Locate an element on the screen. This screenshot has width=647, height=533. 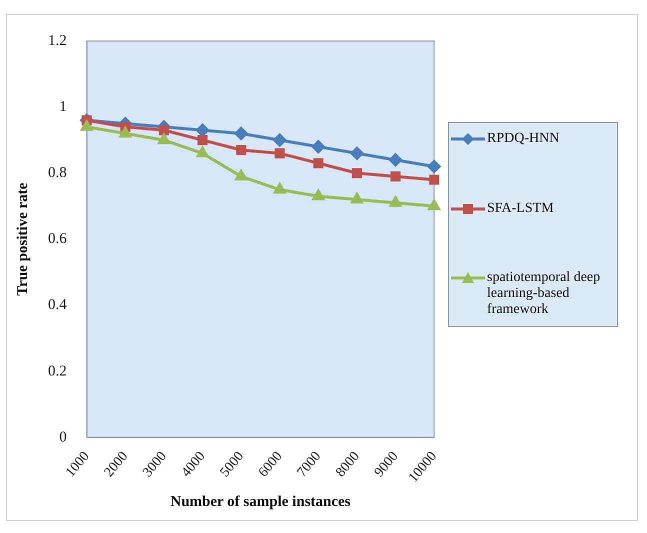
y-tick-label: 0.4 is located at coordinates (58, 305).